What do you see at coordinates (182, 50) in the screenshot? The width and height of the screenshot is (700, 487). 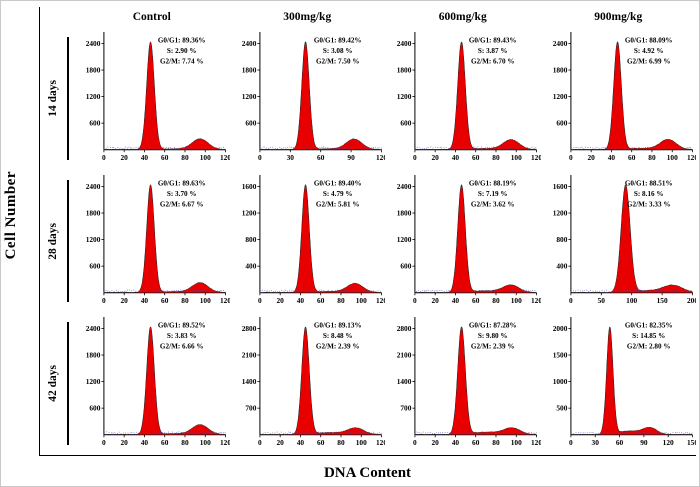 I see `phase-annotations: G0/G1: 89.36% S: 2.90 % G2/M: 7.74 %` at bounding box center [182, 50].